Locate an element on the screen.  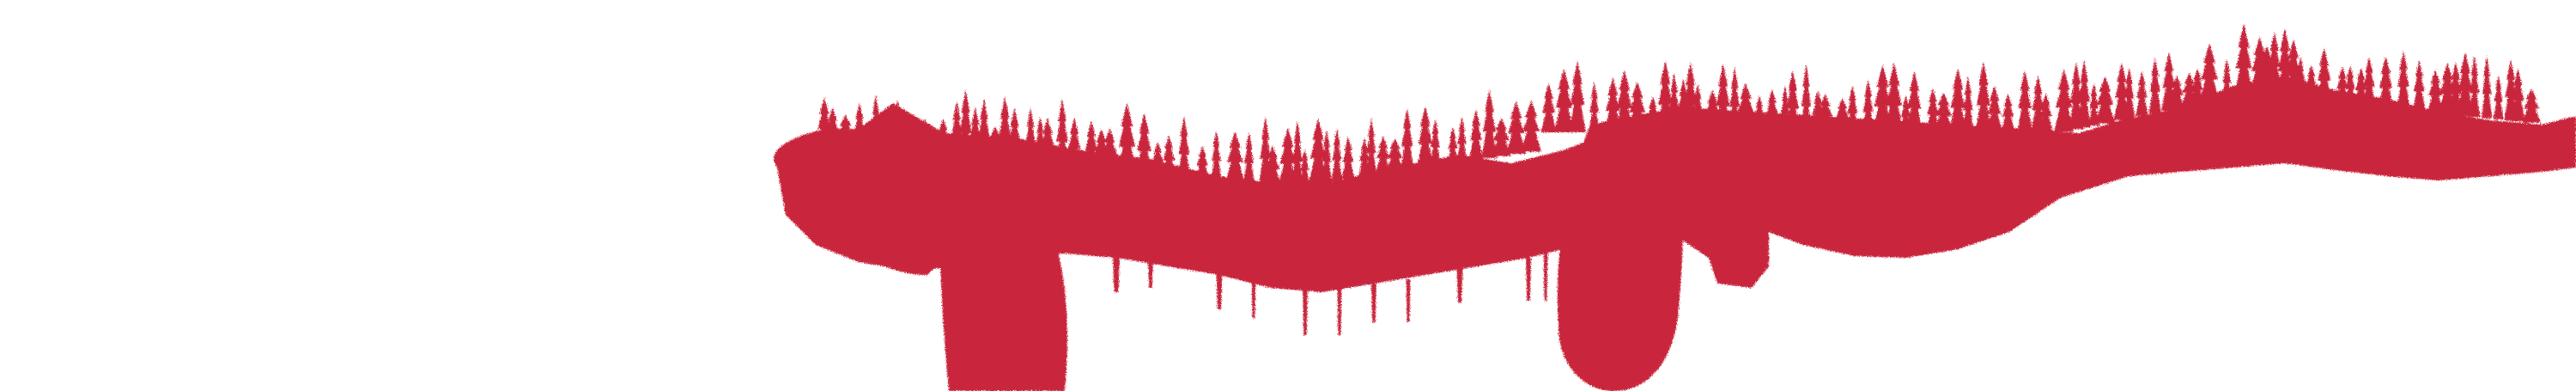
left-brush-curl is located at coordinates (859, 201).